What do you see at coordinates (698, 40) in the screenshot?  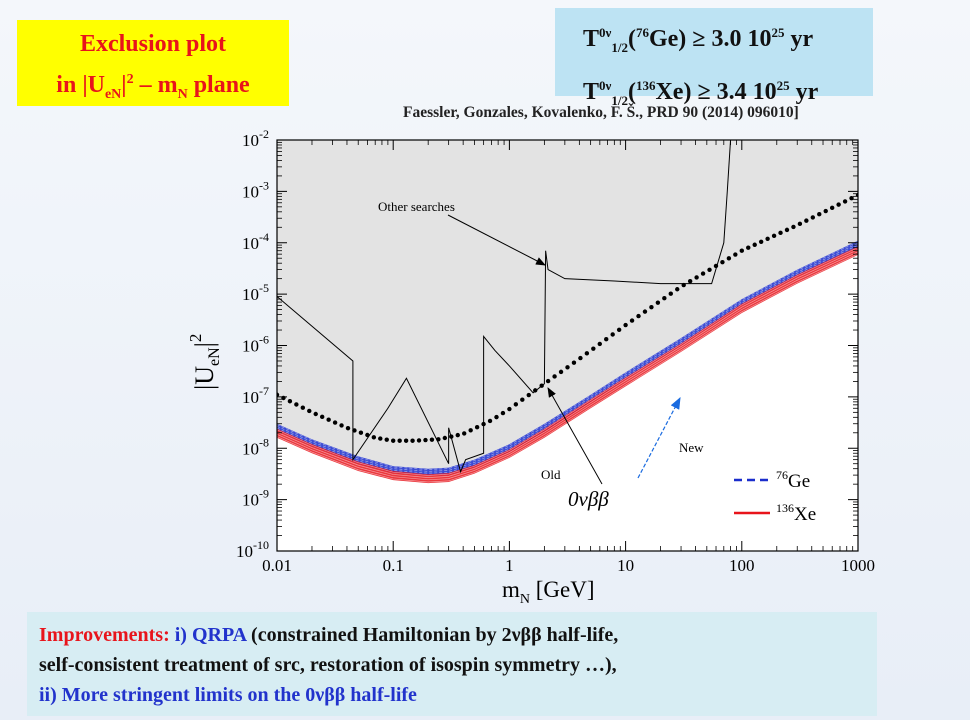 I see `halflife-ge: T0ν1/2(76Ge) ≥ 3.0 1025 yr` at bounding box center [698, 40].